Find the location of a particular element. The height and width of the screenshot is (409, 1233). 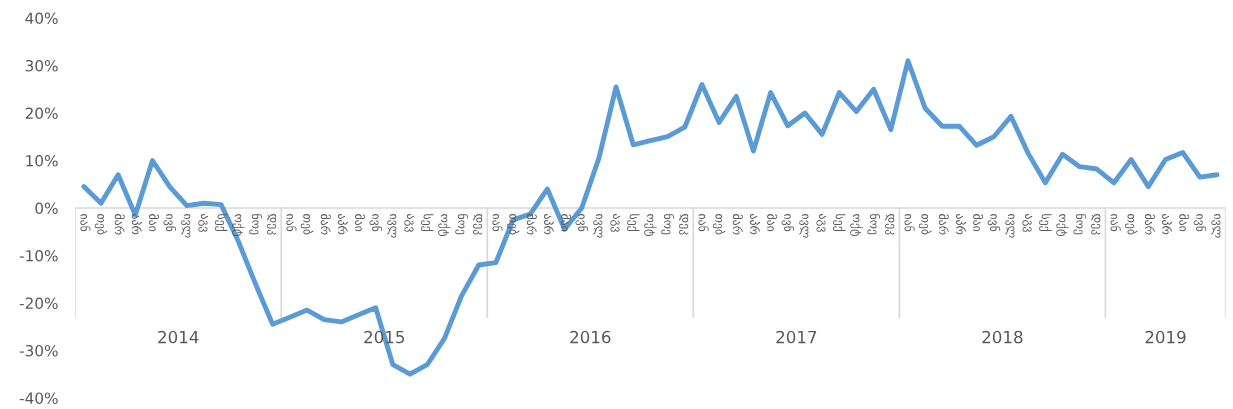

y-tick-label: 10% is located at coordinates (42, 160).